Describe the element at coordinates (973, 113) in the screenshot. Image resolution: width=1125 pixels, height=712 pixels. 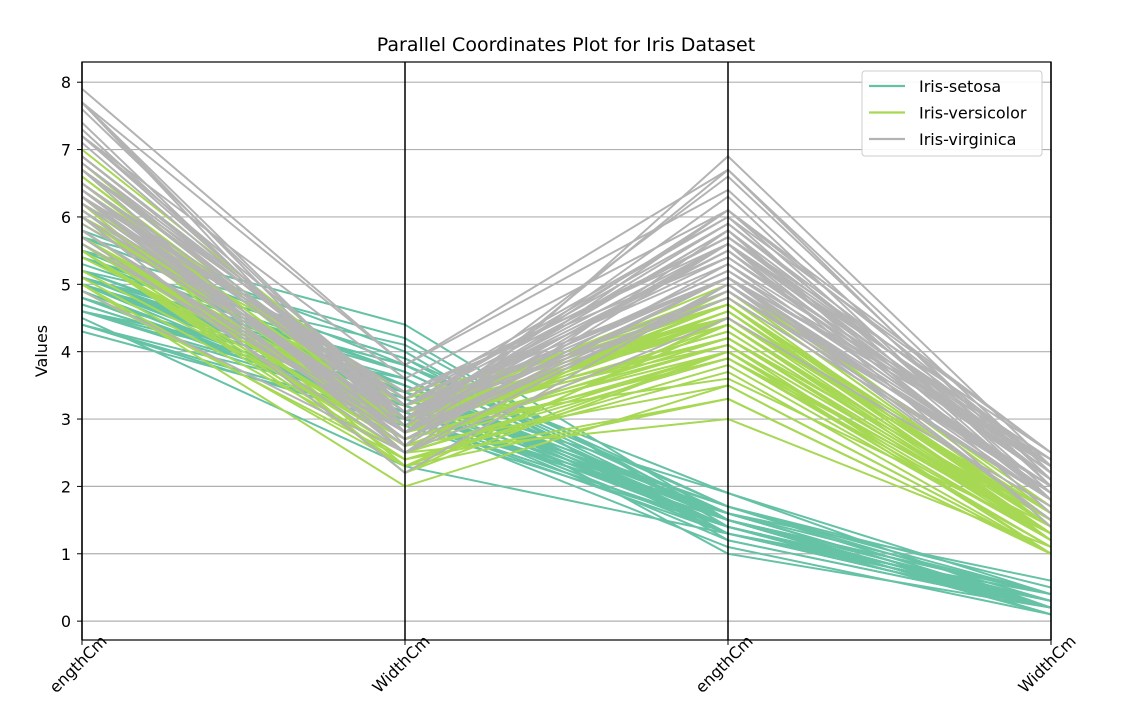
I see `legend-label: Iris-versicolor` at that location.